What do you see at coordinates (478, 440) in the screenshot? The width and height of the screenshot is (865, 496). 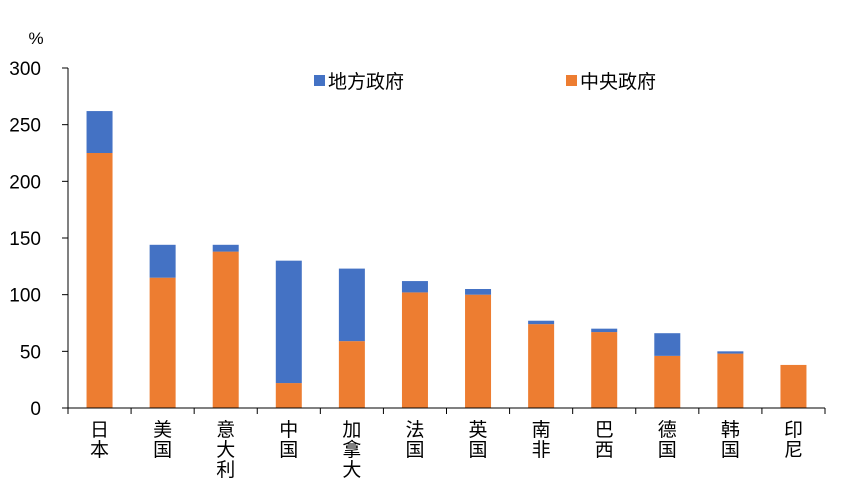 I see `x-tick-label: 英国` at bounding box center [478, 440].